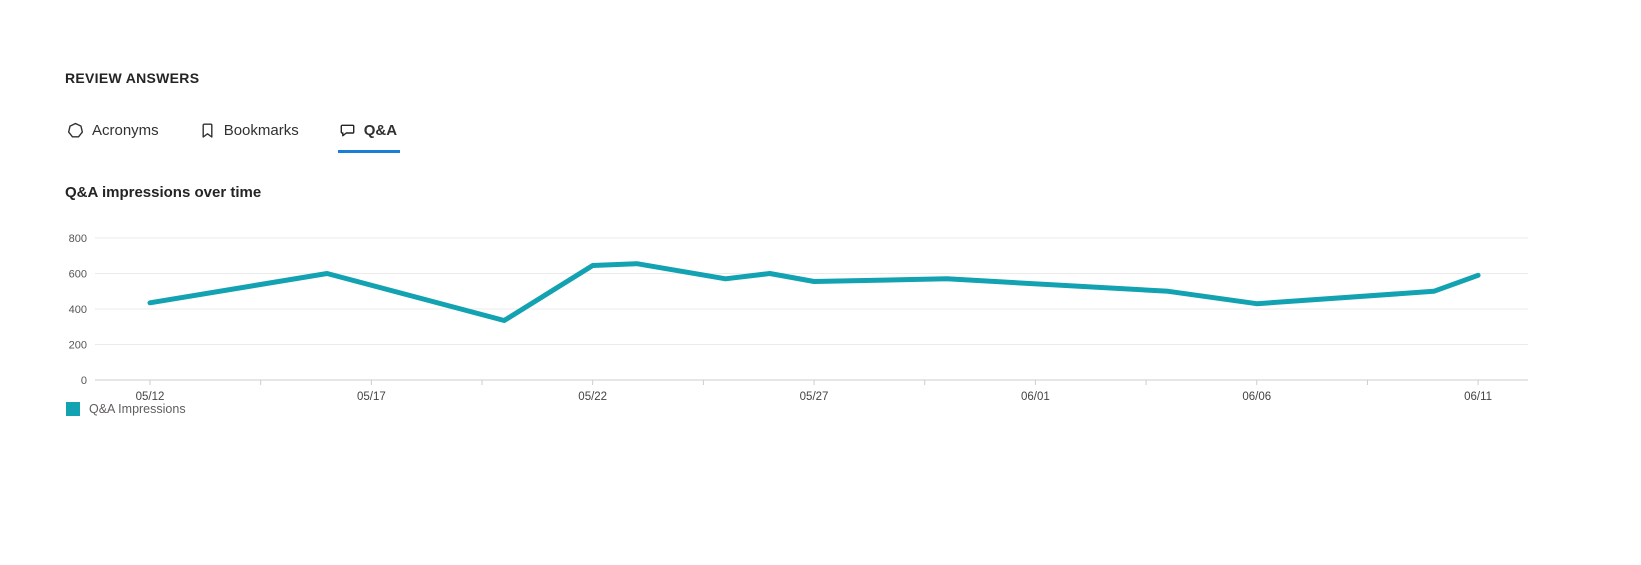 The height and width of the screenshot is (565, 1641). What do you see at coordinates (78, 346) in the screenshot?
I see `y-axis-tick-label: 200` at bounding box center [78, 346].